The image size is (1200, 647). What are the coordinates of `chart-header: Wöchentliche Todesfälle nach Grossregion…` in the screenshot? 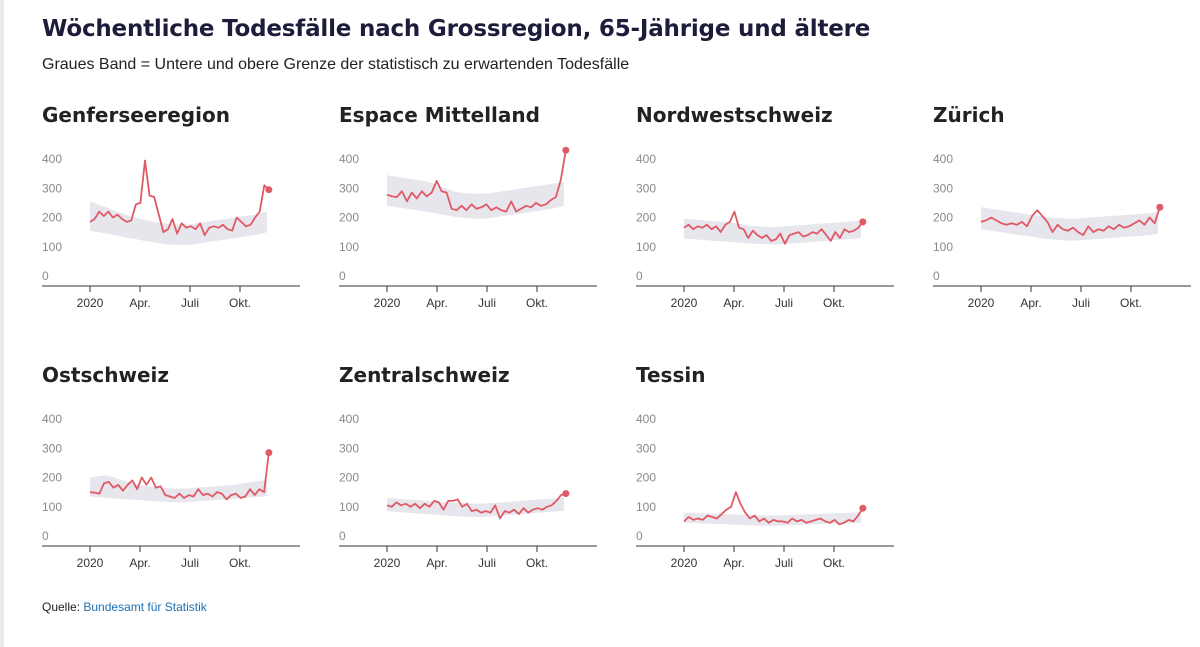 It's located at (612, 45).